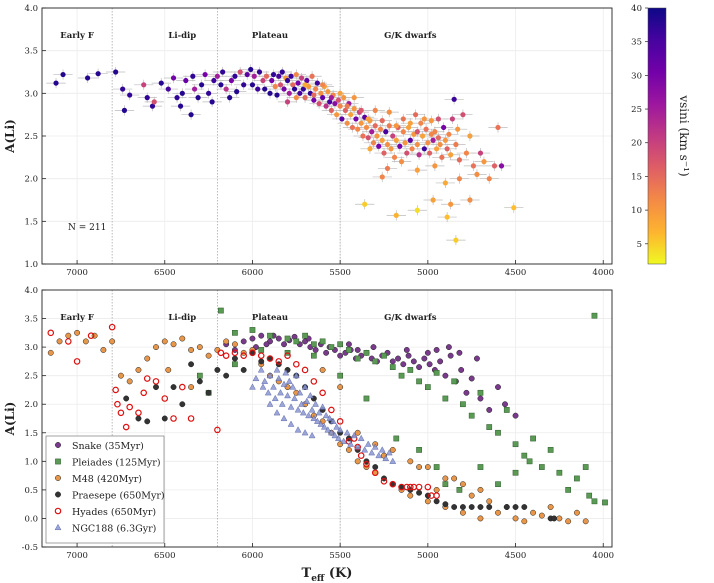 The height and width of the screenshot is (583, 714). Describe the element at coordinates (657, 136) in the screenshot. I see `colorbar-gradient` at that location.